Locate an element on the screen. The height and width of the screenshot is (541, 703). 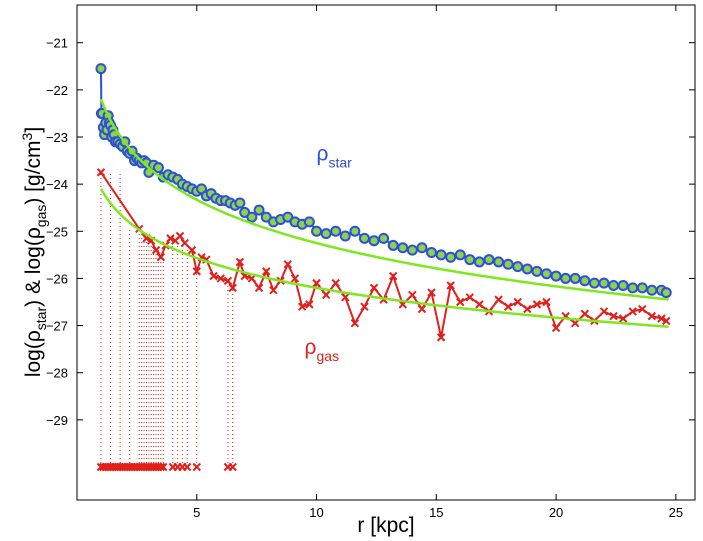
x-tick-label: 15 is located at coordinates (436, 512).